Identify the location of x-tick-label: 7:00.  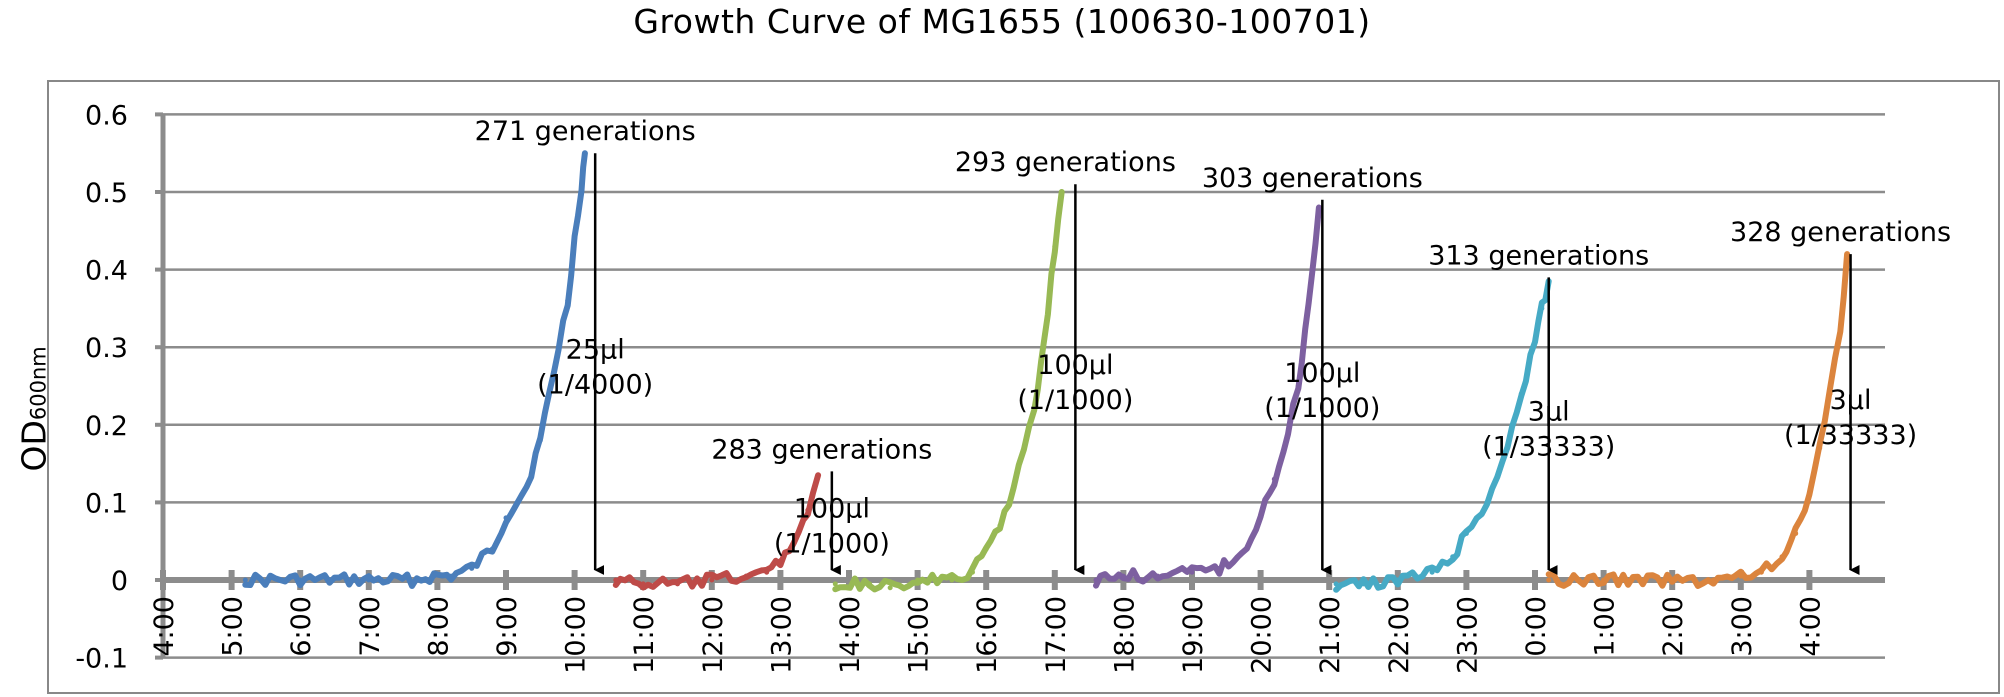
(370, 626).